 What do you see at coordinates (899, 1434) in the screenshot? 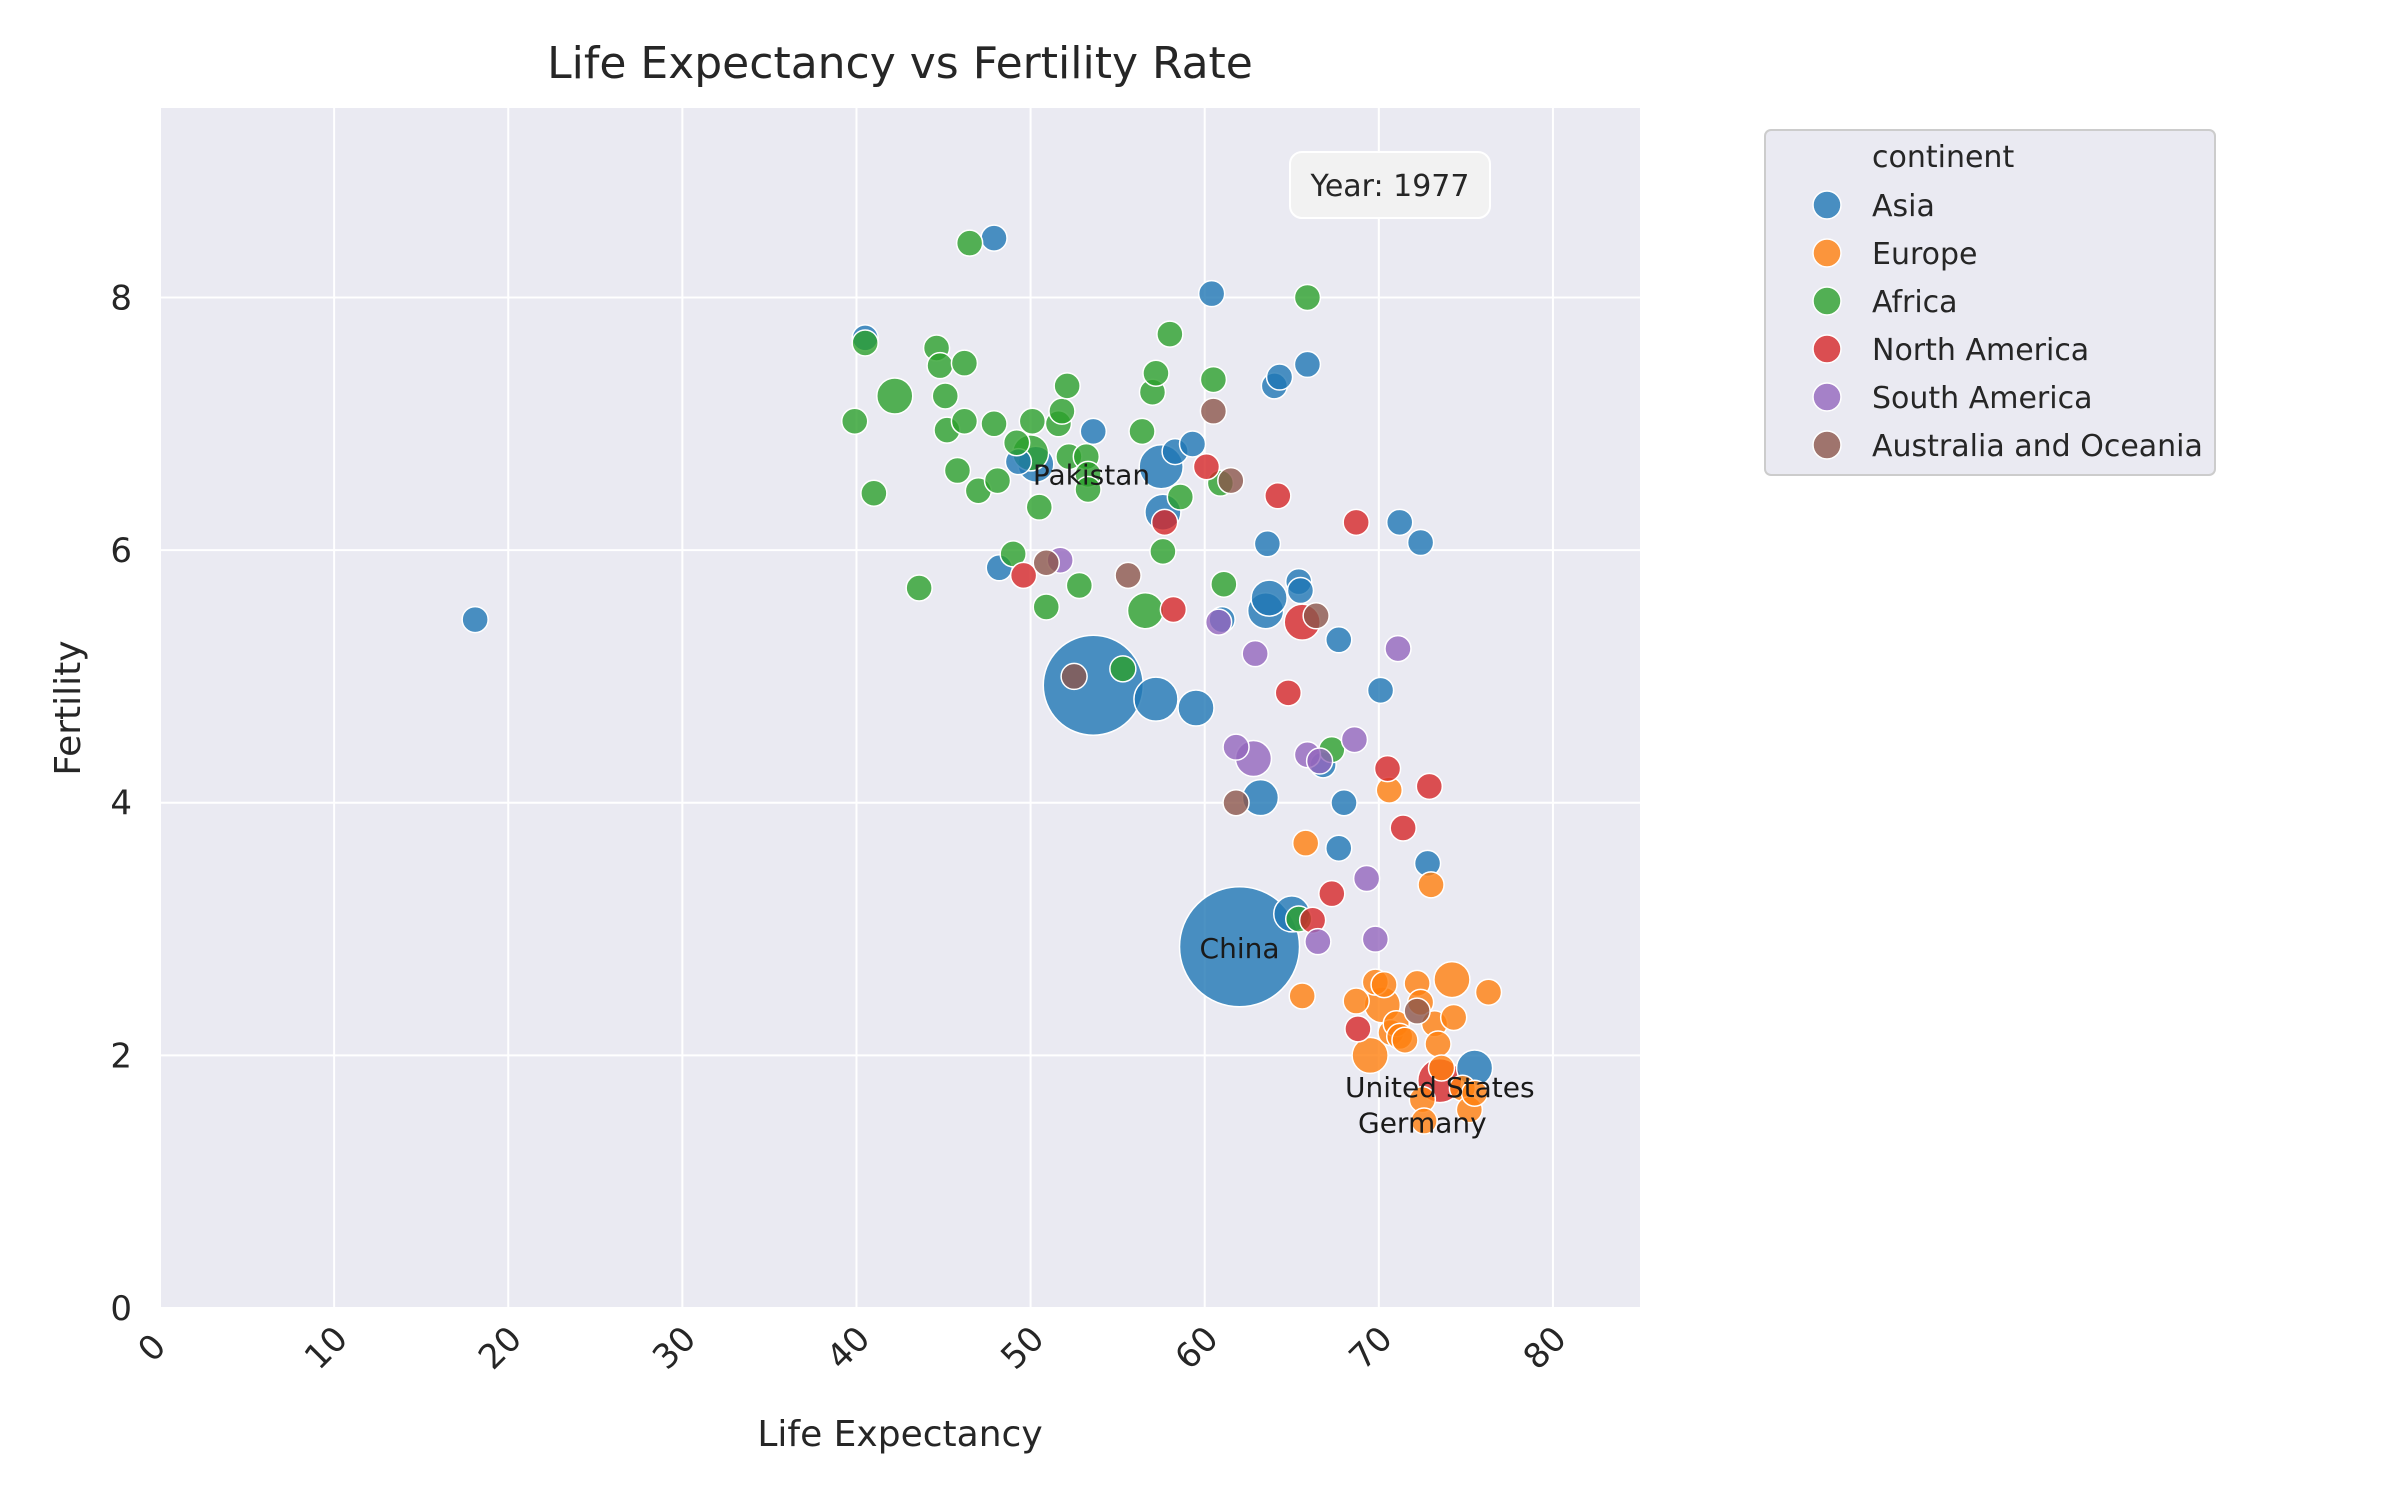
I see `x-axis-label: Life Expectancy` at bounding box center [899, 1434].